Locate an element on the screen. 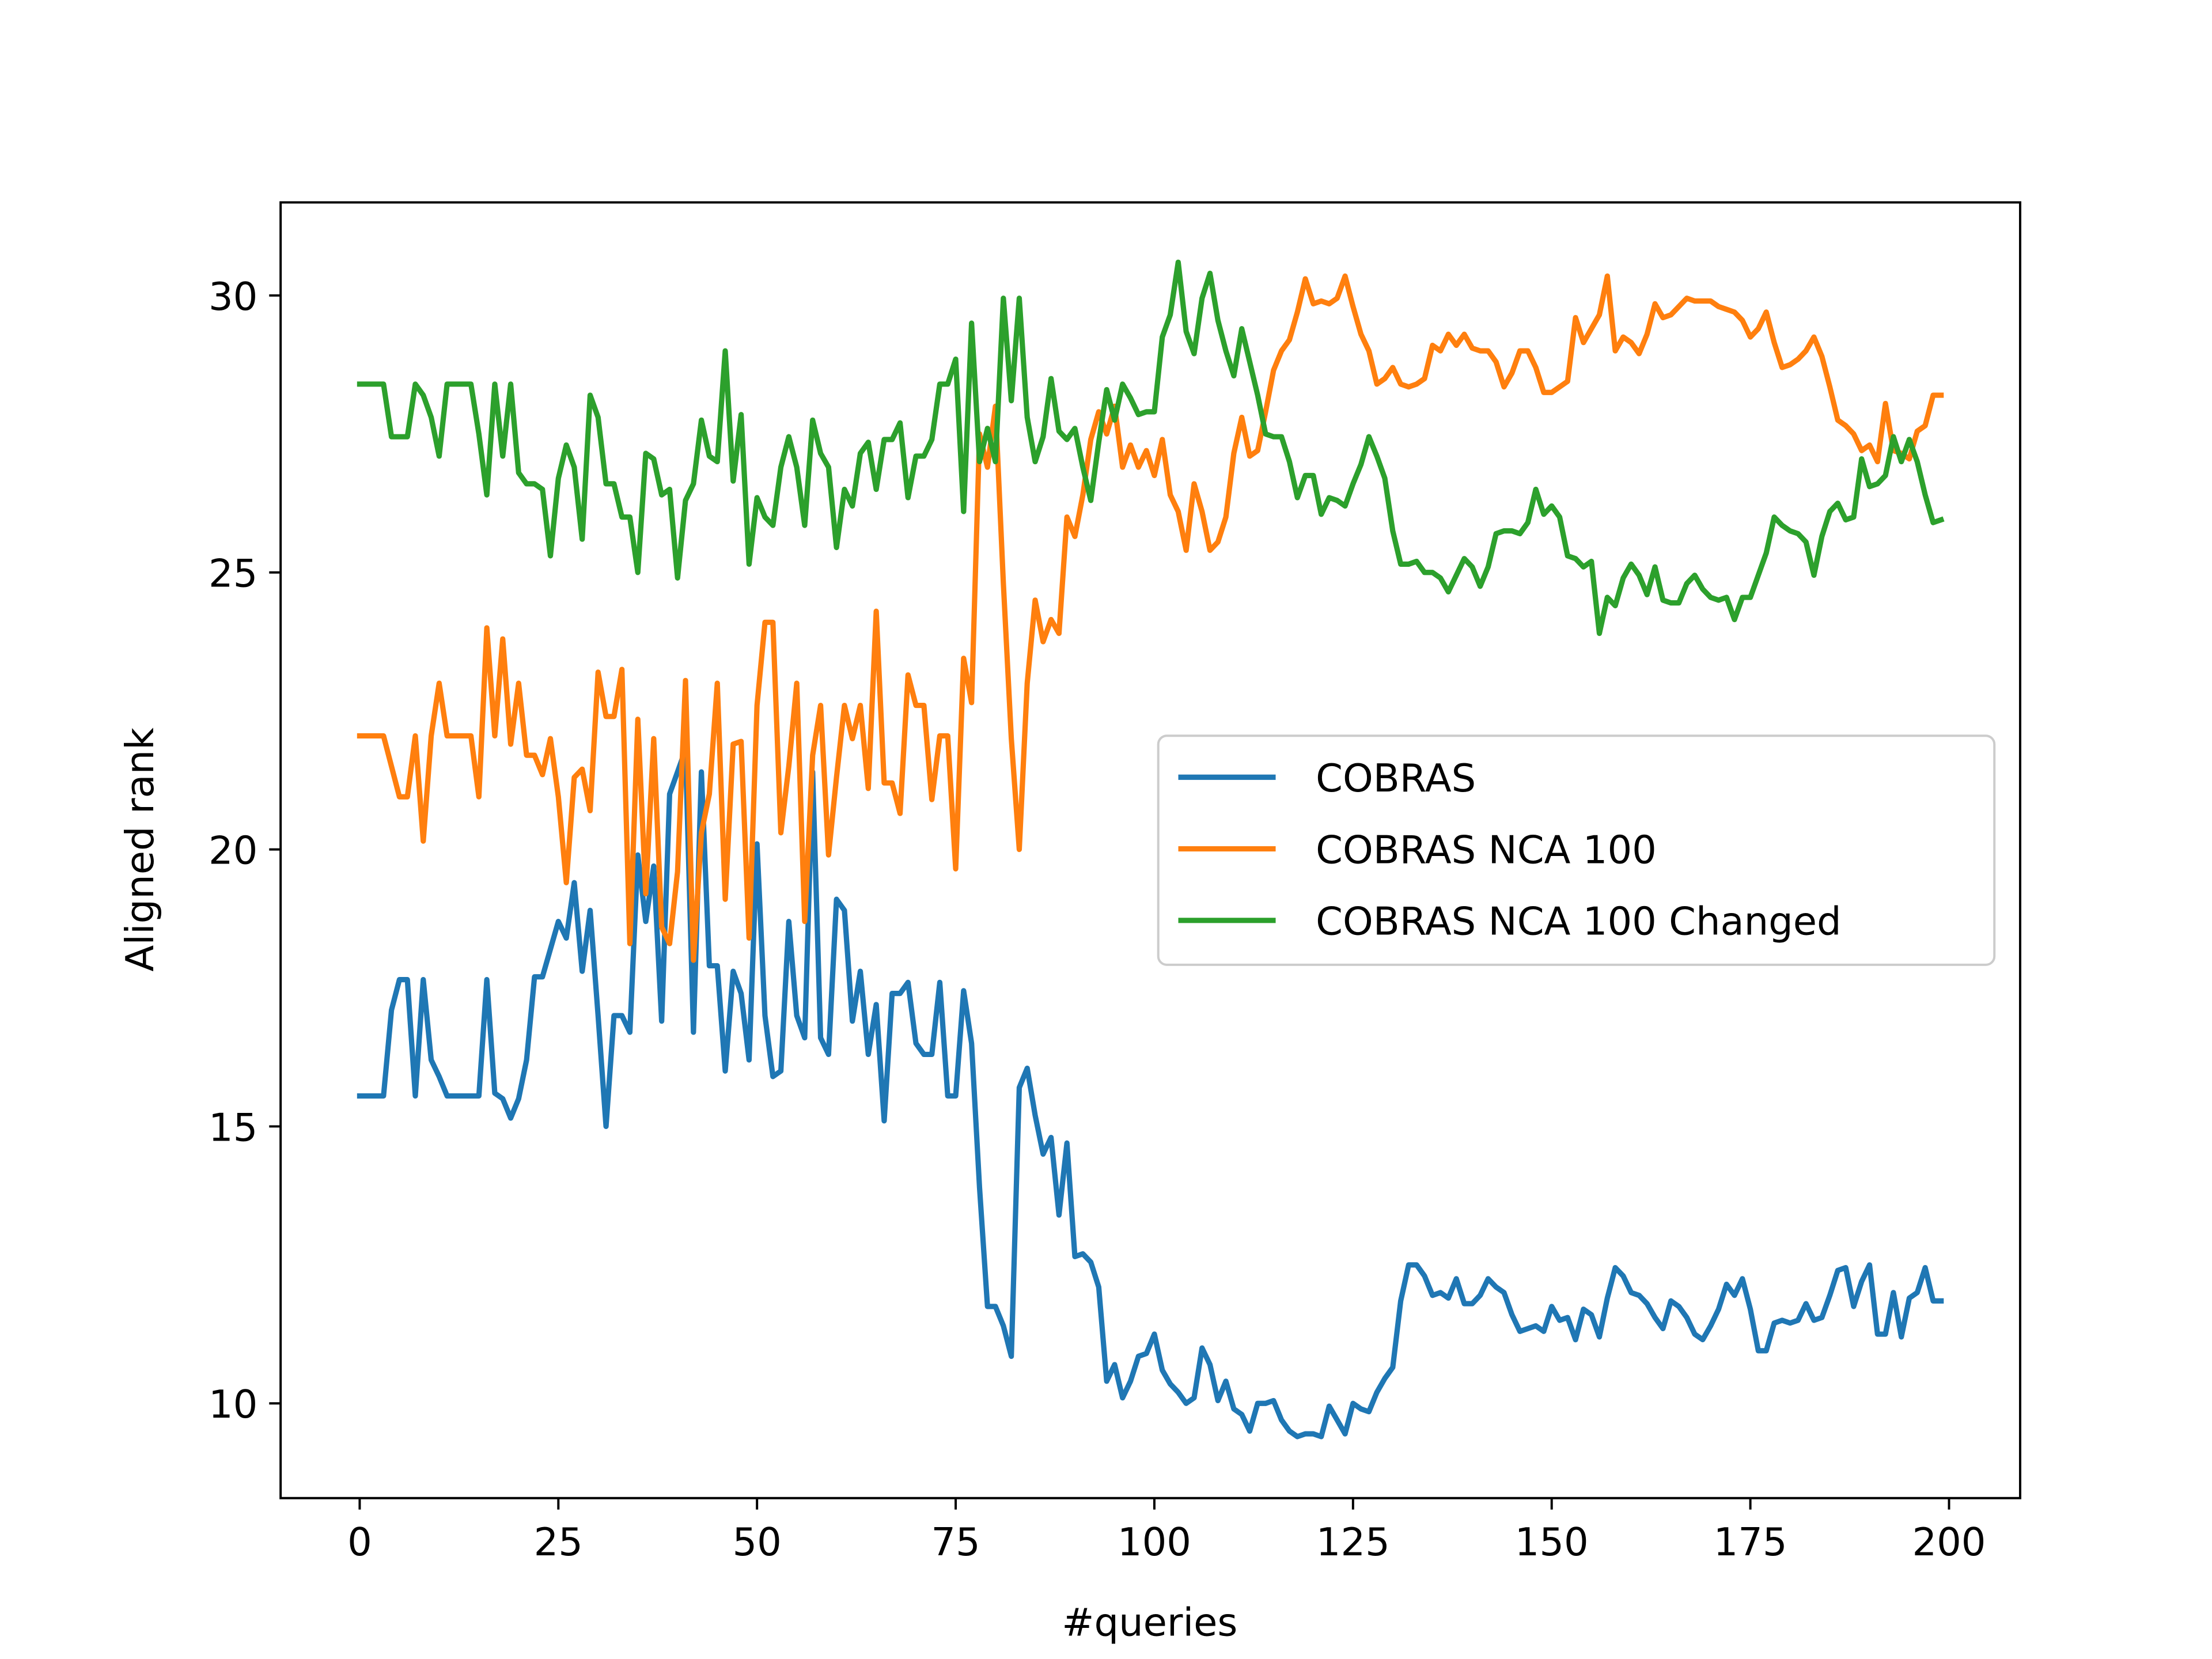 The width and height of the screenshot is (2212, 1659). legend-label: COBRAS is located at coordinates (1396, 778).